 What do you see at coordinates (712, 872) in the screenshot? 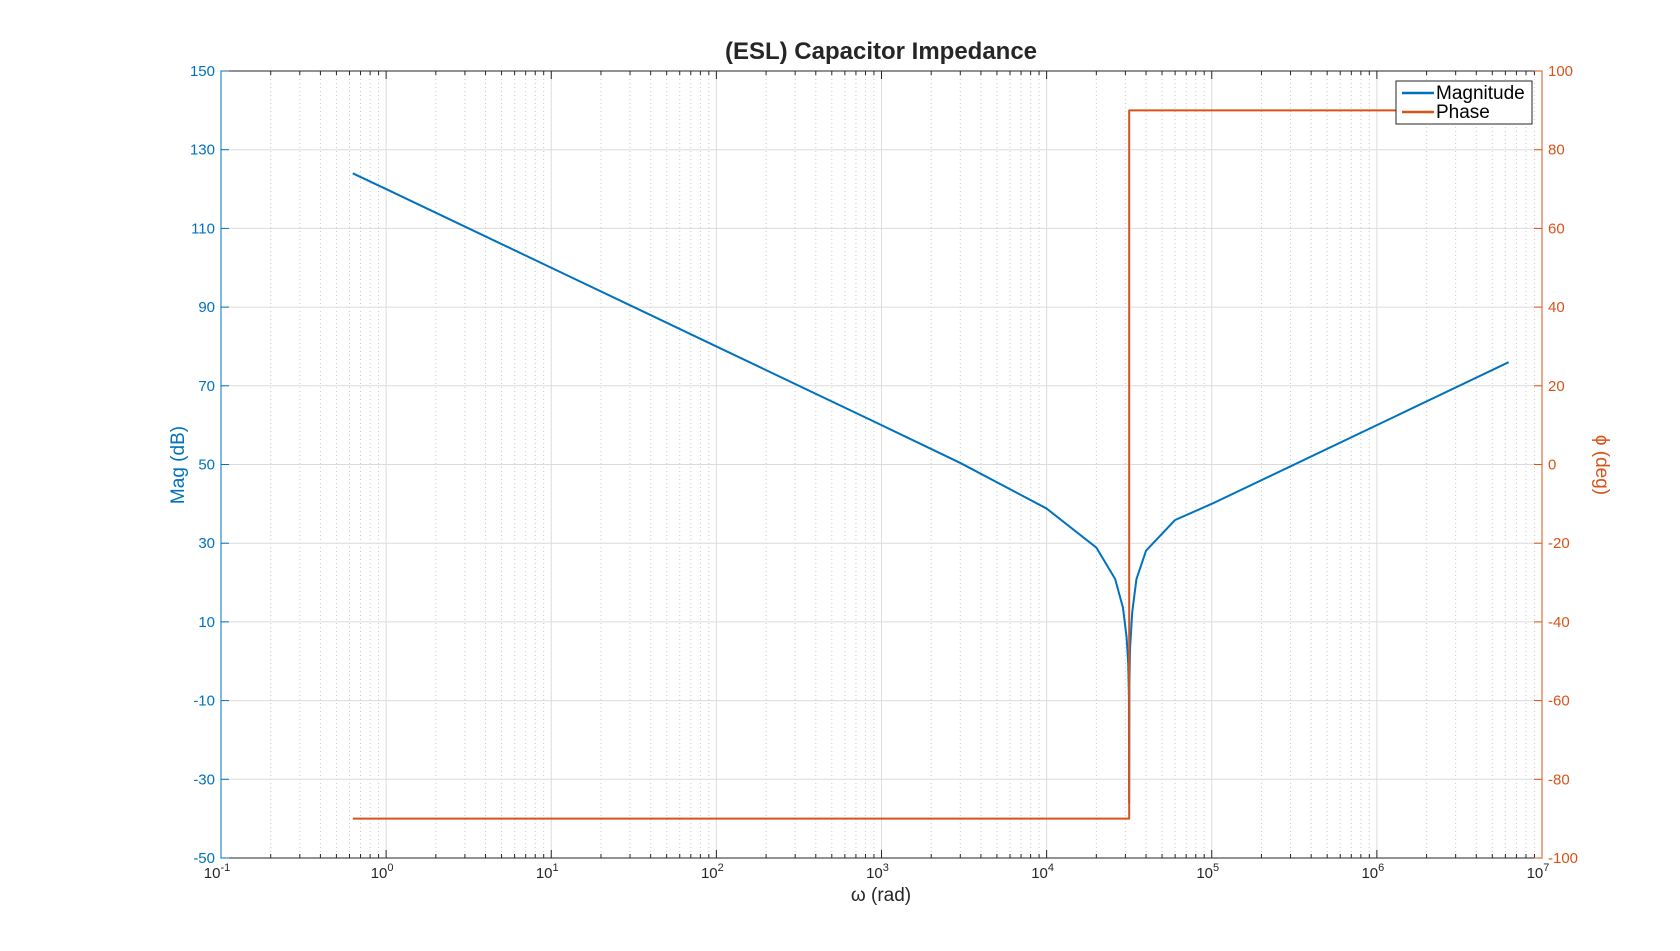
I see `x-tick-label: 10²` at bounding box center [712, 872].